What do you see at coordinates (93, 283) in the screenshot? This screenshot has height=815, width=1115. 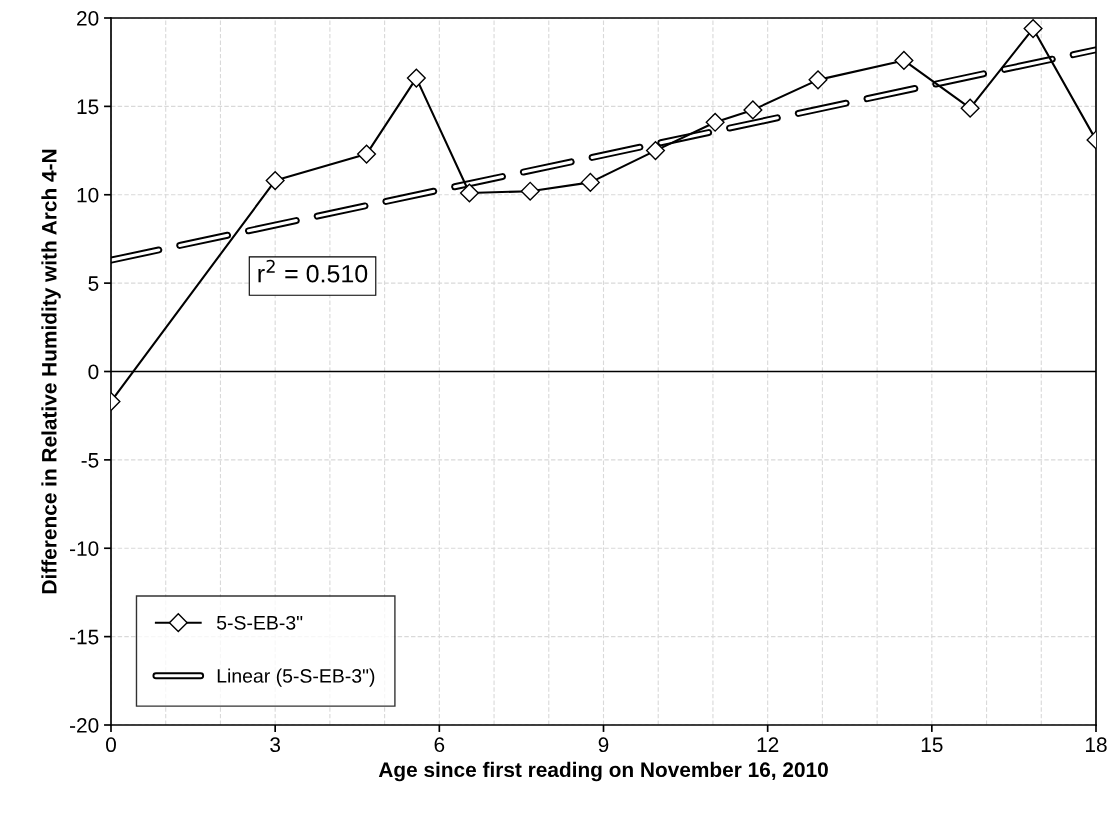 I see `y-tick-label: 5` at bounding box center [93, 283].